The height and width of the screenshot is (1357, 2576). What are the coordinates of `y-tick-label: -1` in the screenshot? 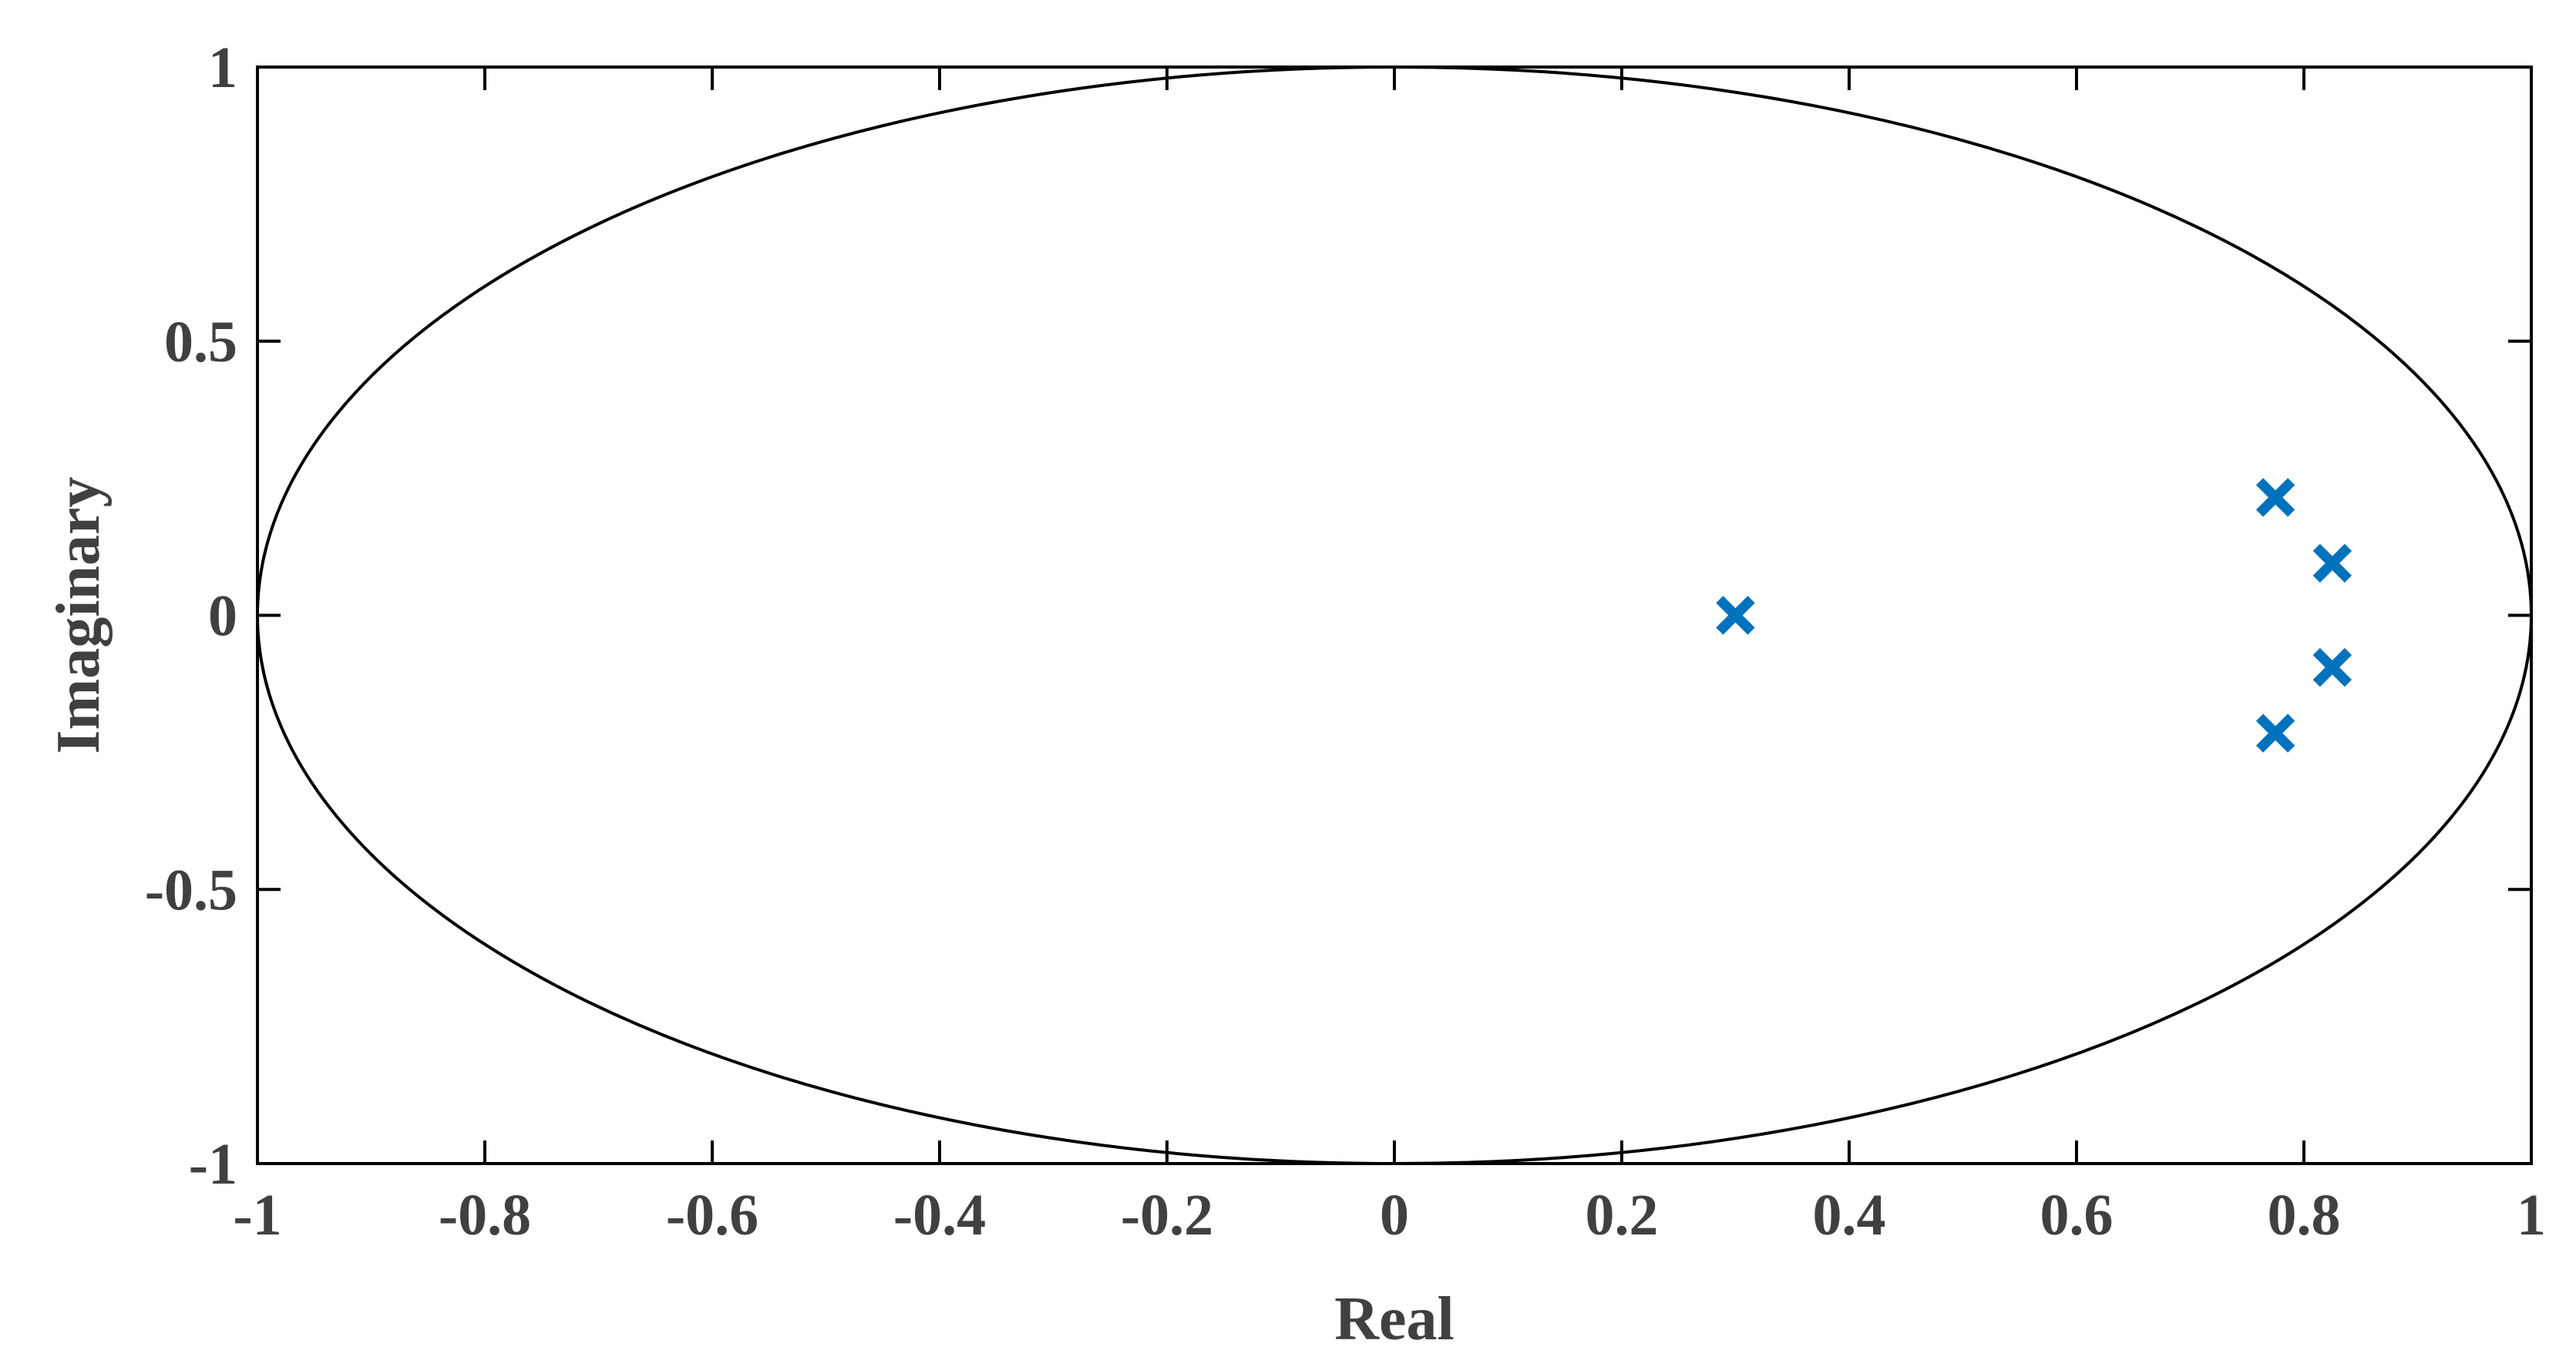 It's located at (213, 1164).